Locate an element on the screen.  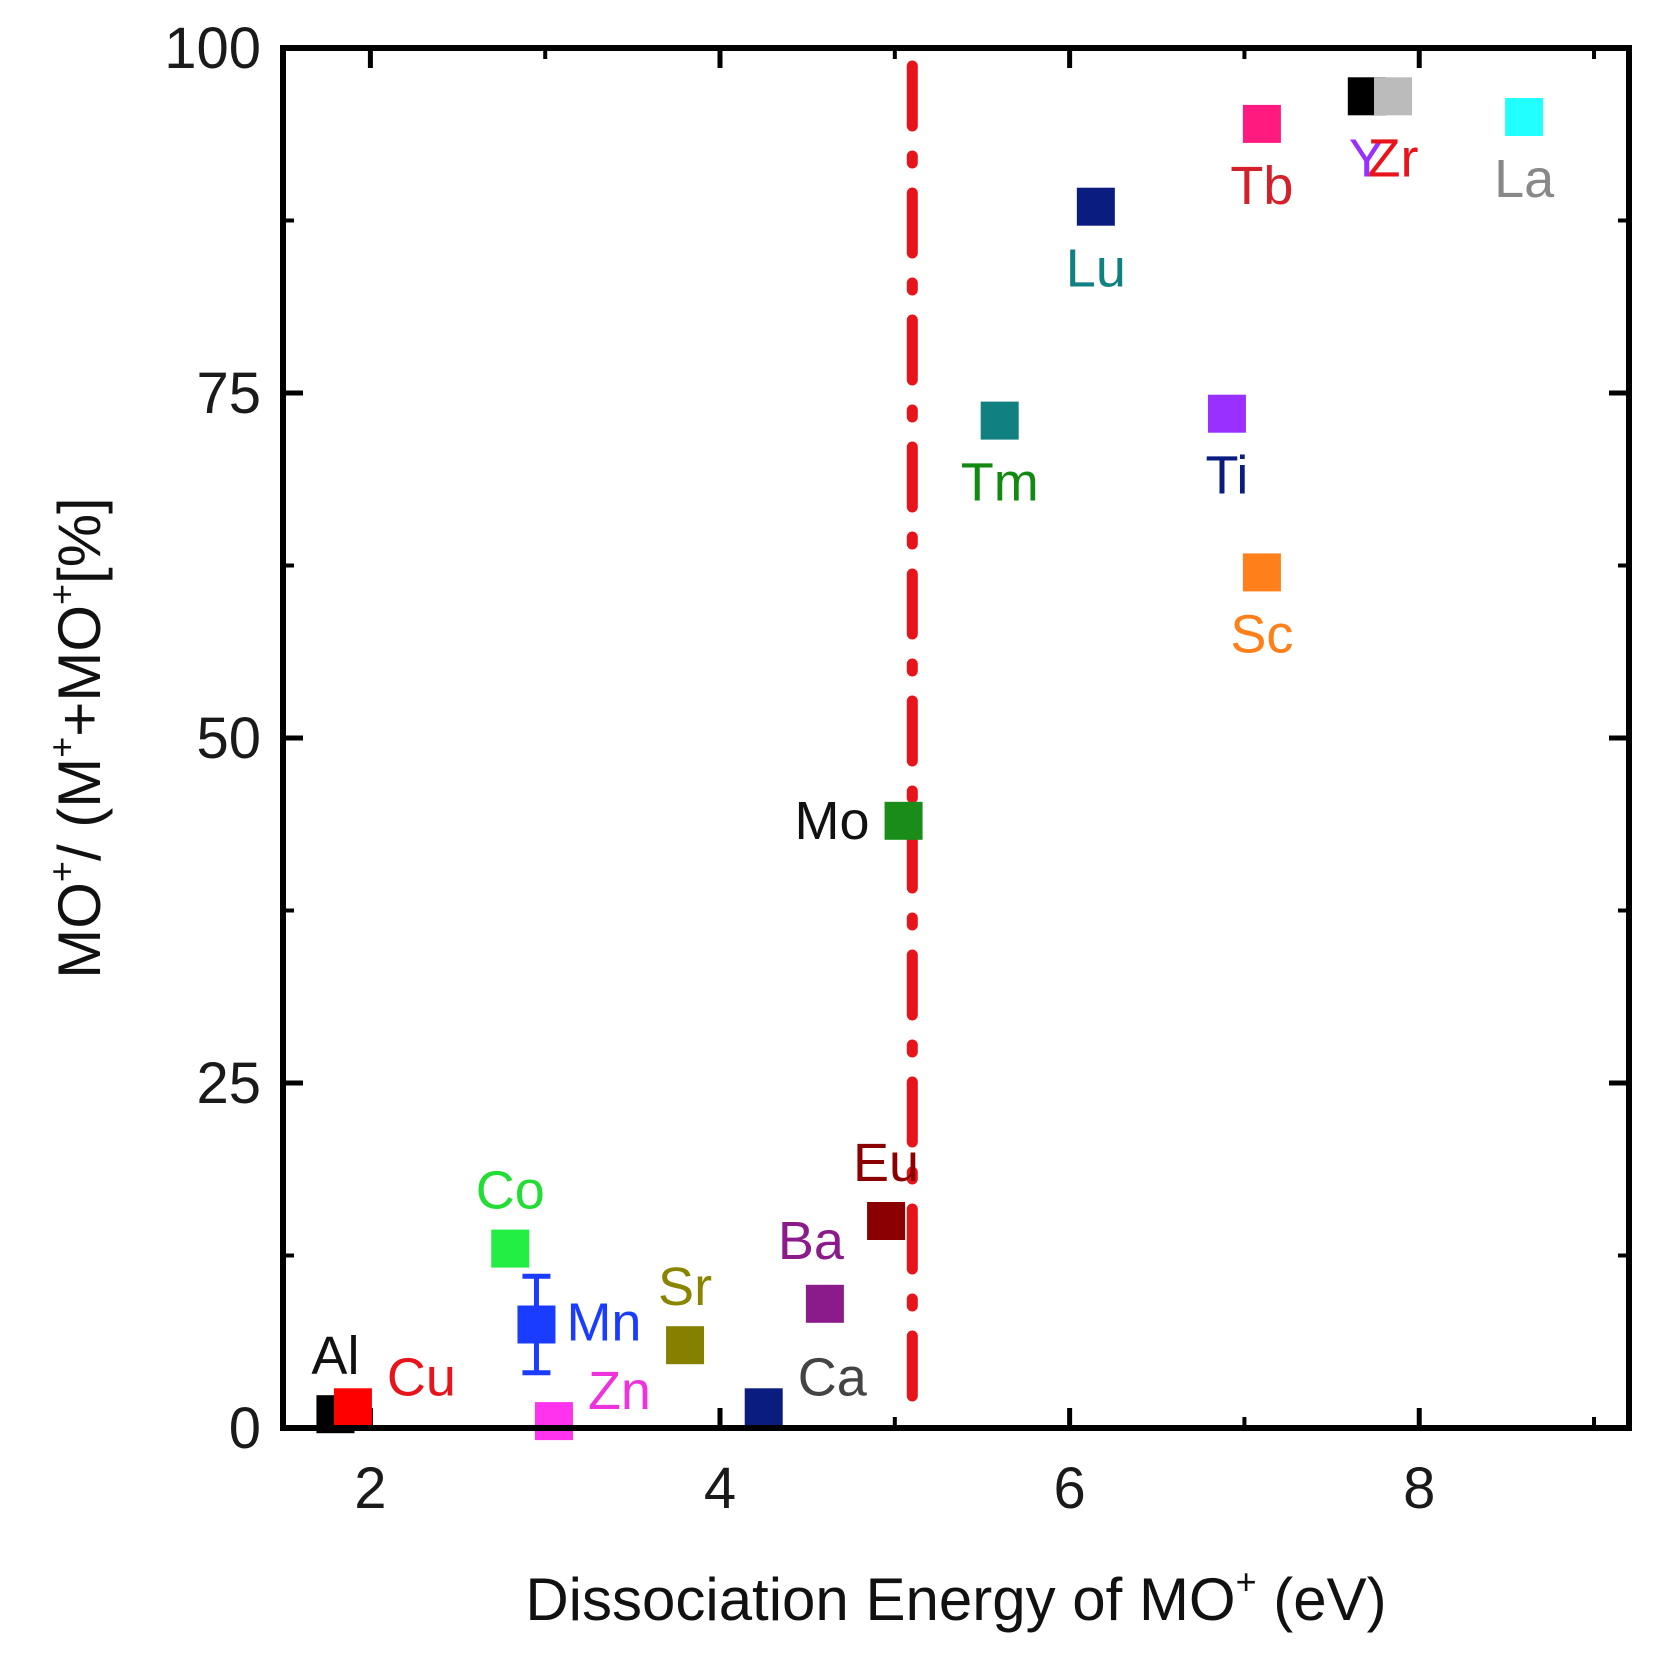
label-al: Al is located at coordinates (335, 1356).